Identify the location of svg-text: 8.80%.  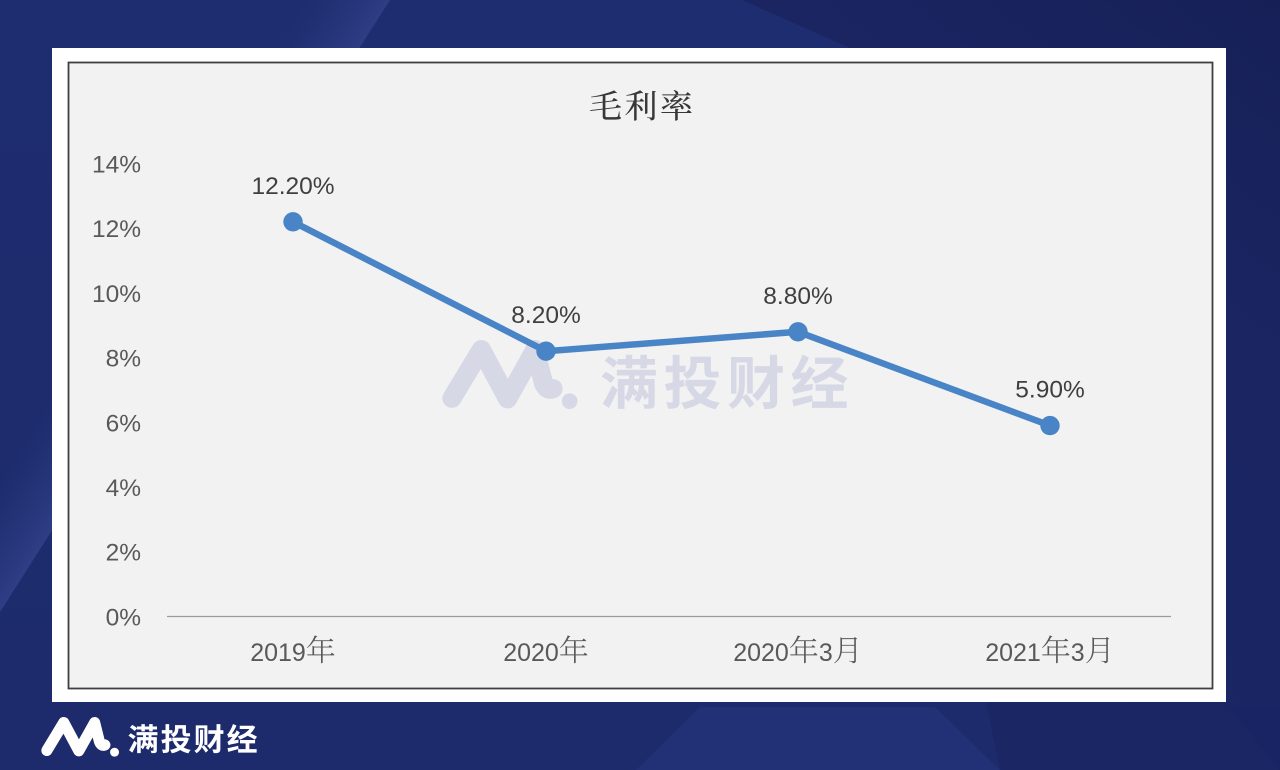
(797, 296).